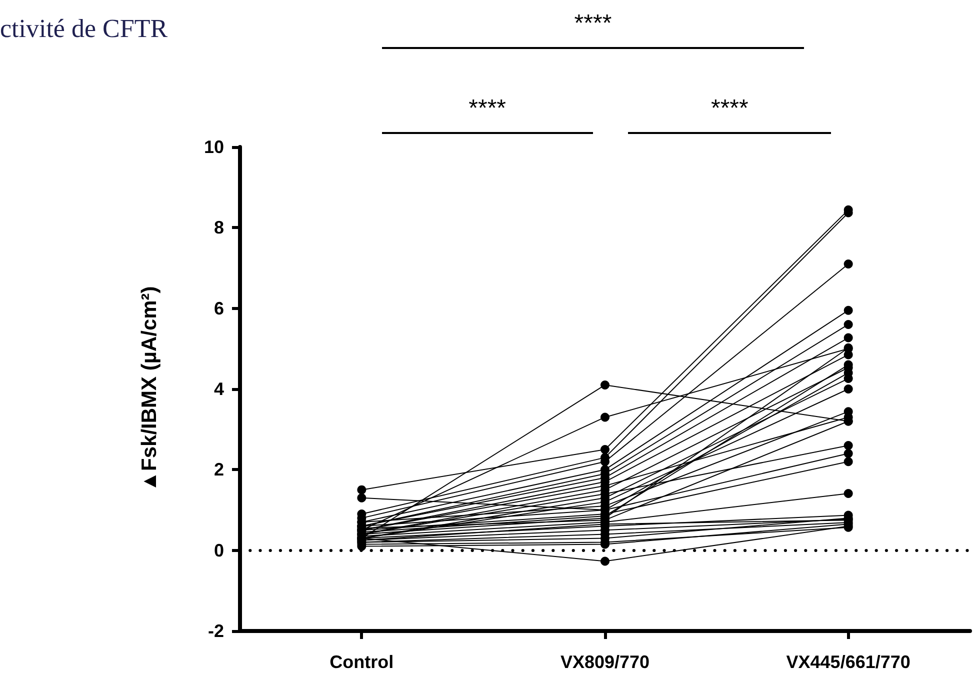 Image resolution: width=973 pixels, height=688 pixels. What do you see at coordinates (848, 662) in the screenshot?
I see `x-tick-label: VX445/661/770` at bounding box center [848, 662].